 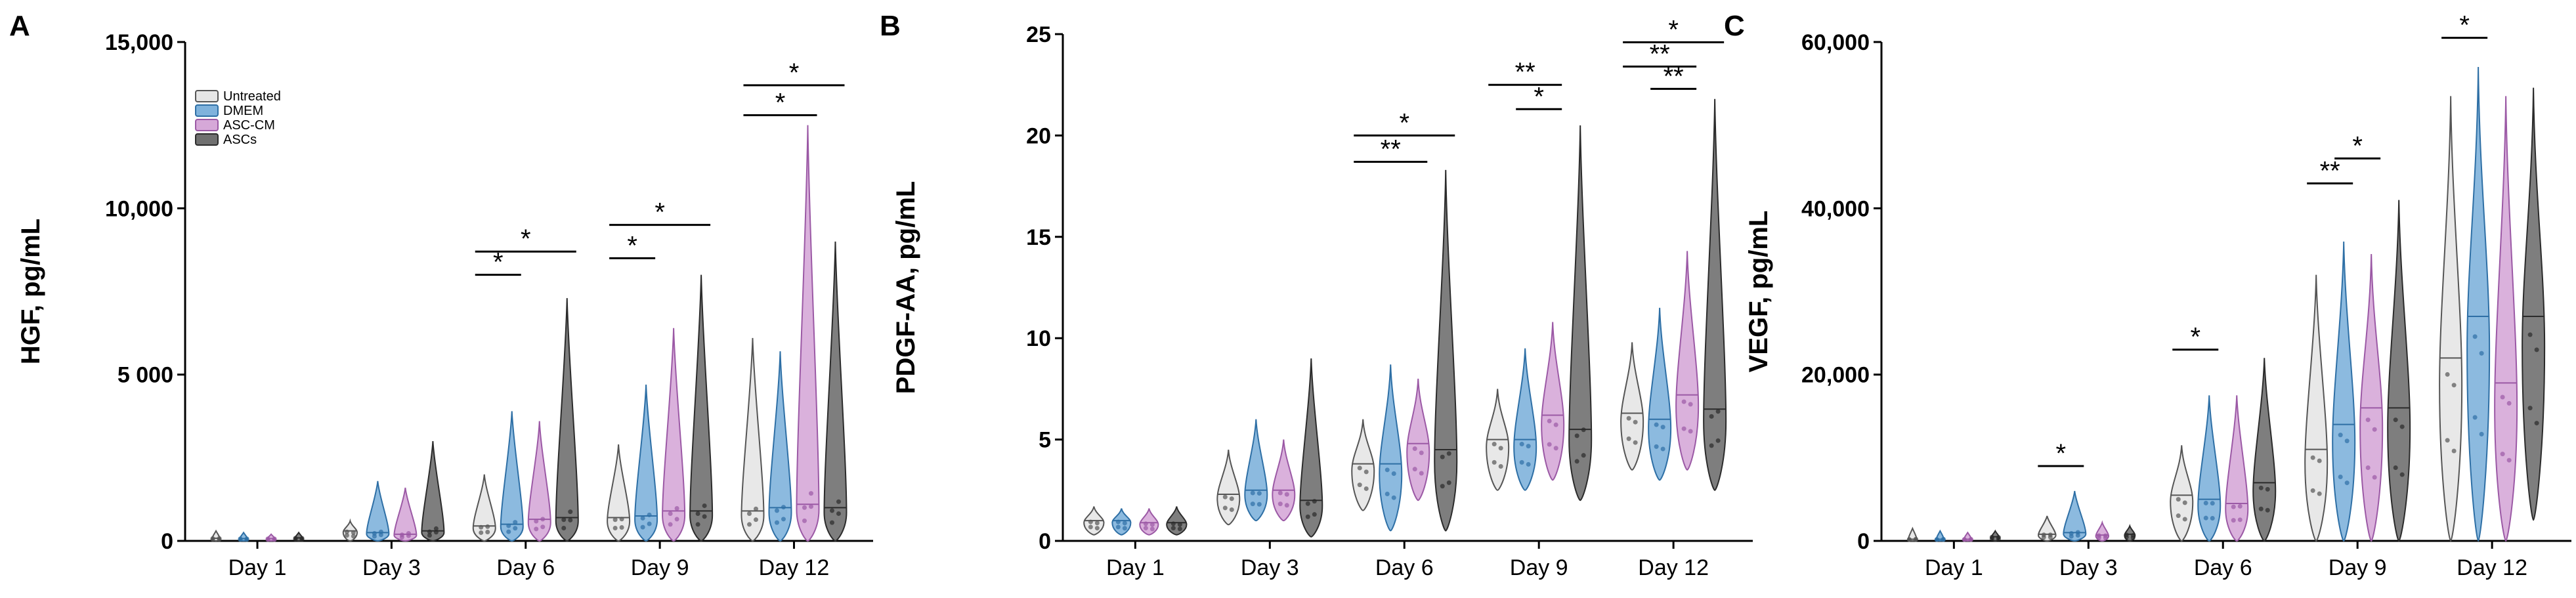 I want to click on y-axis-title: PDGF-AA, pg/mL, so click(x=905, y=287).